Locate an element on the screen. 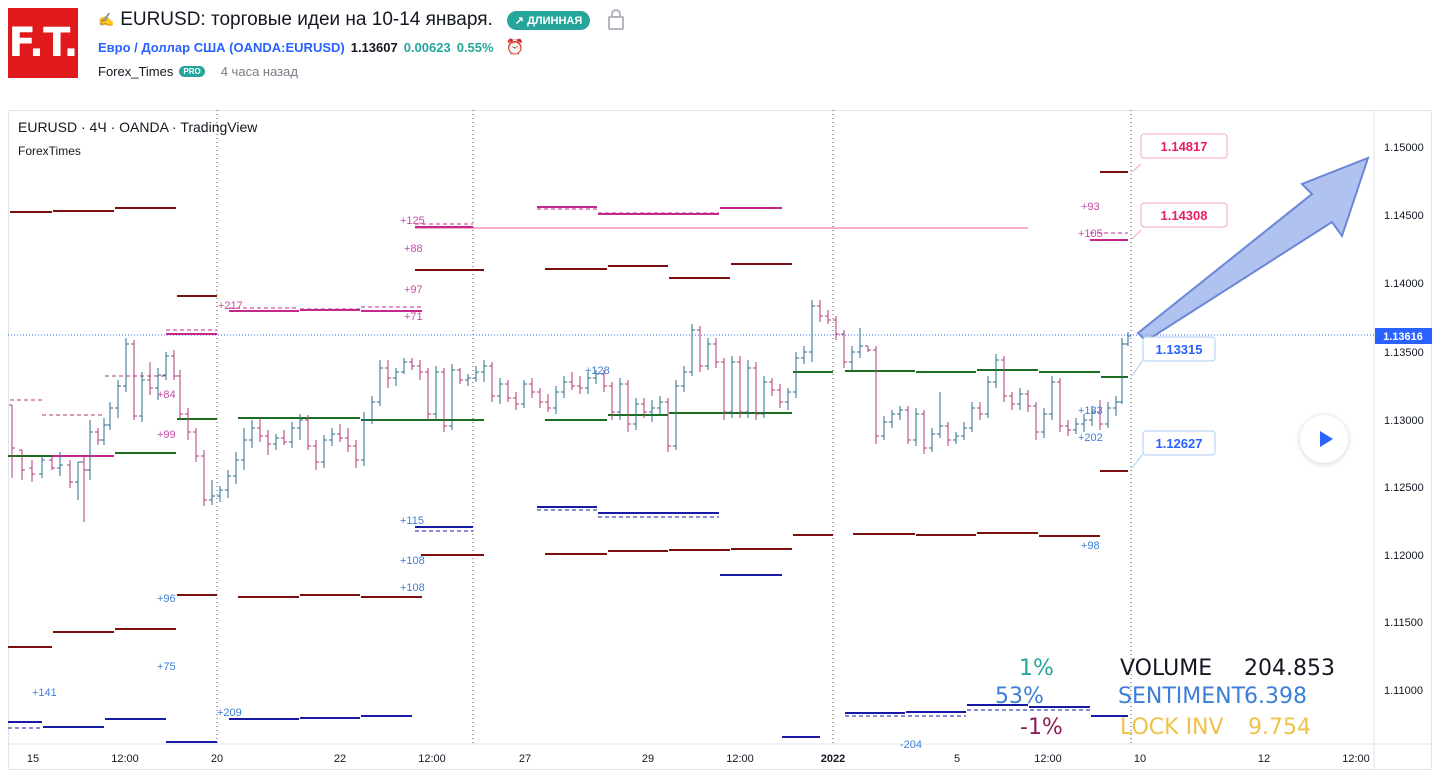 Image resolution: width=1440 pixels, height=775 pixels. forex-times-logo: F.T. is located at coordinates (43, 43).